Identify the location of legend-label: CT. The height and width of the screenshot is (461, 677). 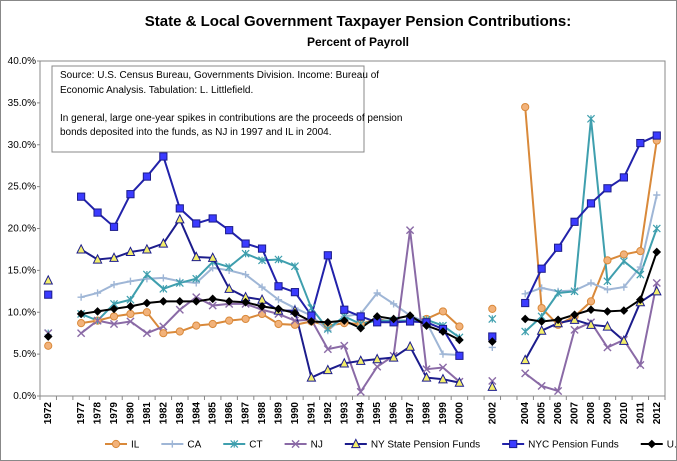
(255, 445).